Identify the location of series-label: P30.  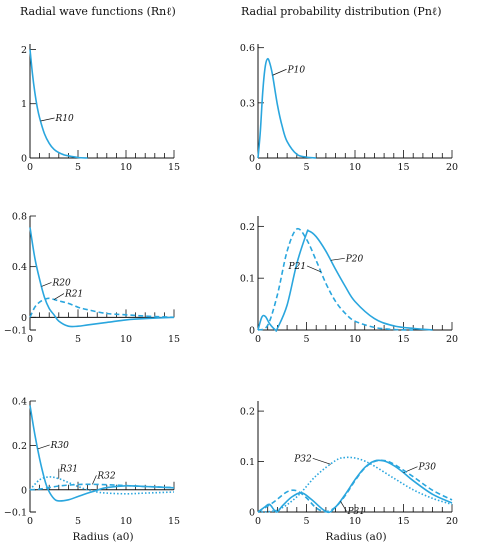
(427, 468).